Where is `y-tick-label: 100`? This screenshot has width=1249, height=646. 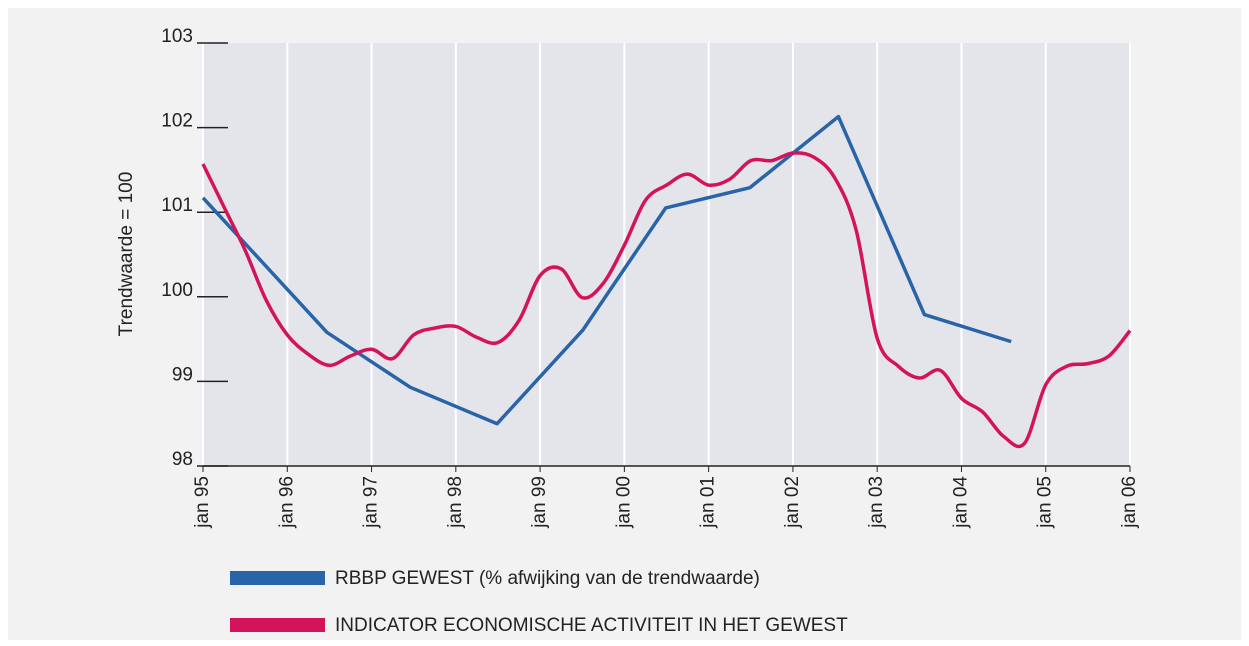 y-tick-label: 100 is located at coordinates (177, 290).